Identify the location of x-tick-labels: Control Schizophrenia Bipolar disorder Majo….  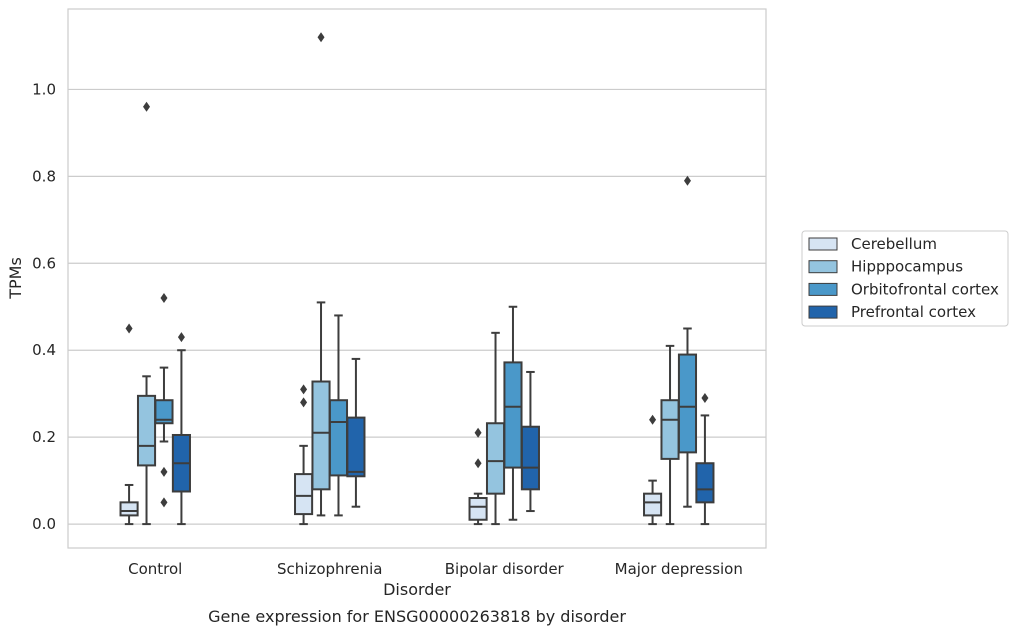
(435, 569).